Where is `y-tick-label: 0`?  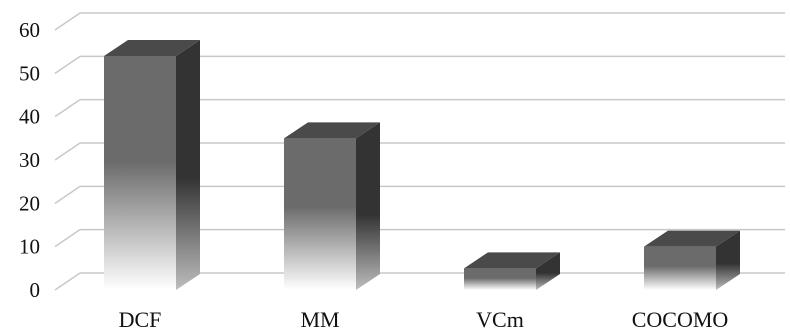
y-tick-label: 0 is located at coordinates (35, 290).